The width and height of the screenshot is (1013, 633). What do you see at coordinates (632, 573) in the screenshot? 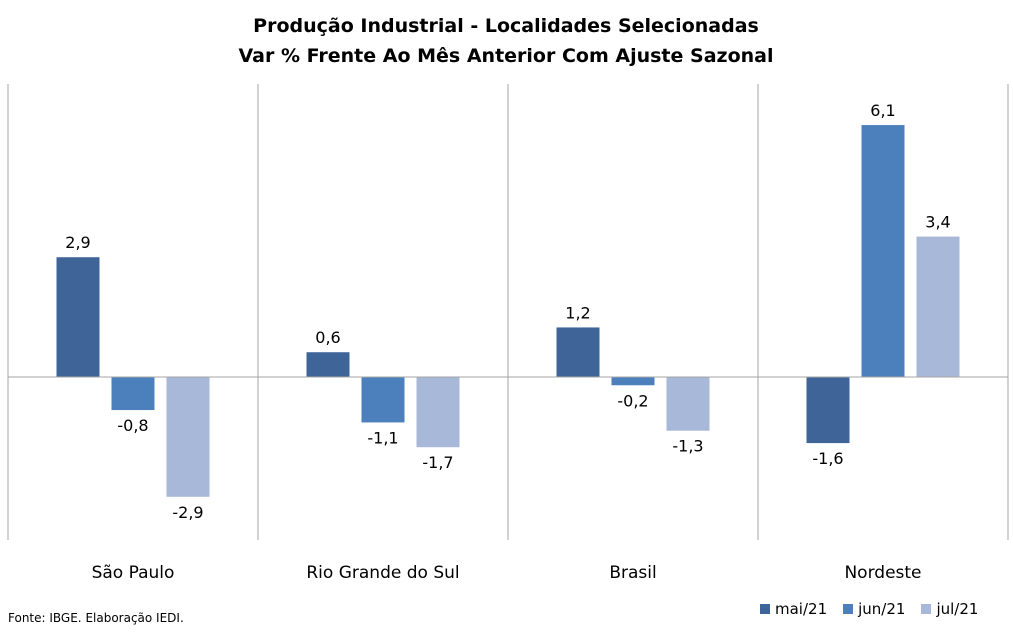
I see `category-label: Brasil` at bounding box center [632, 573].